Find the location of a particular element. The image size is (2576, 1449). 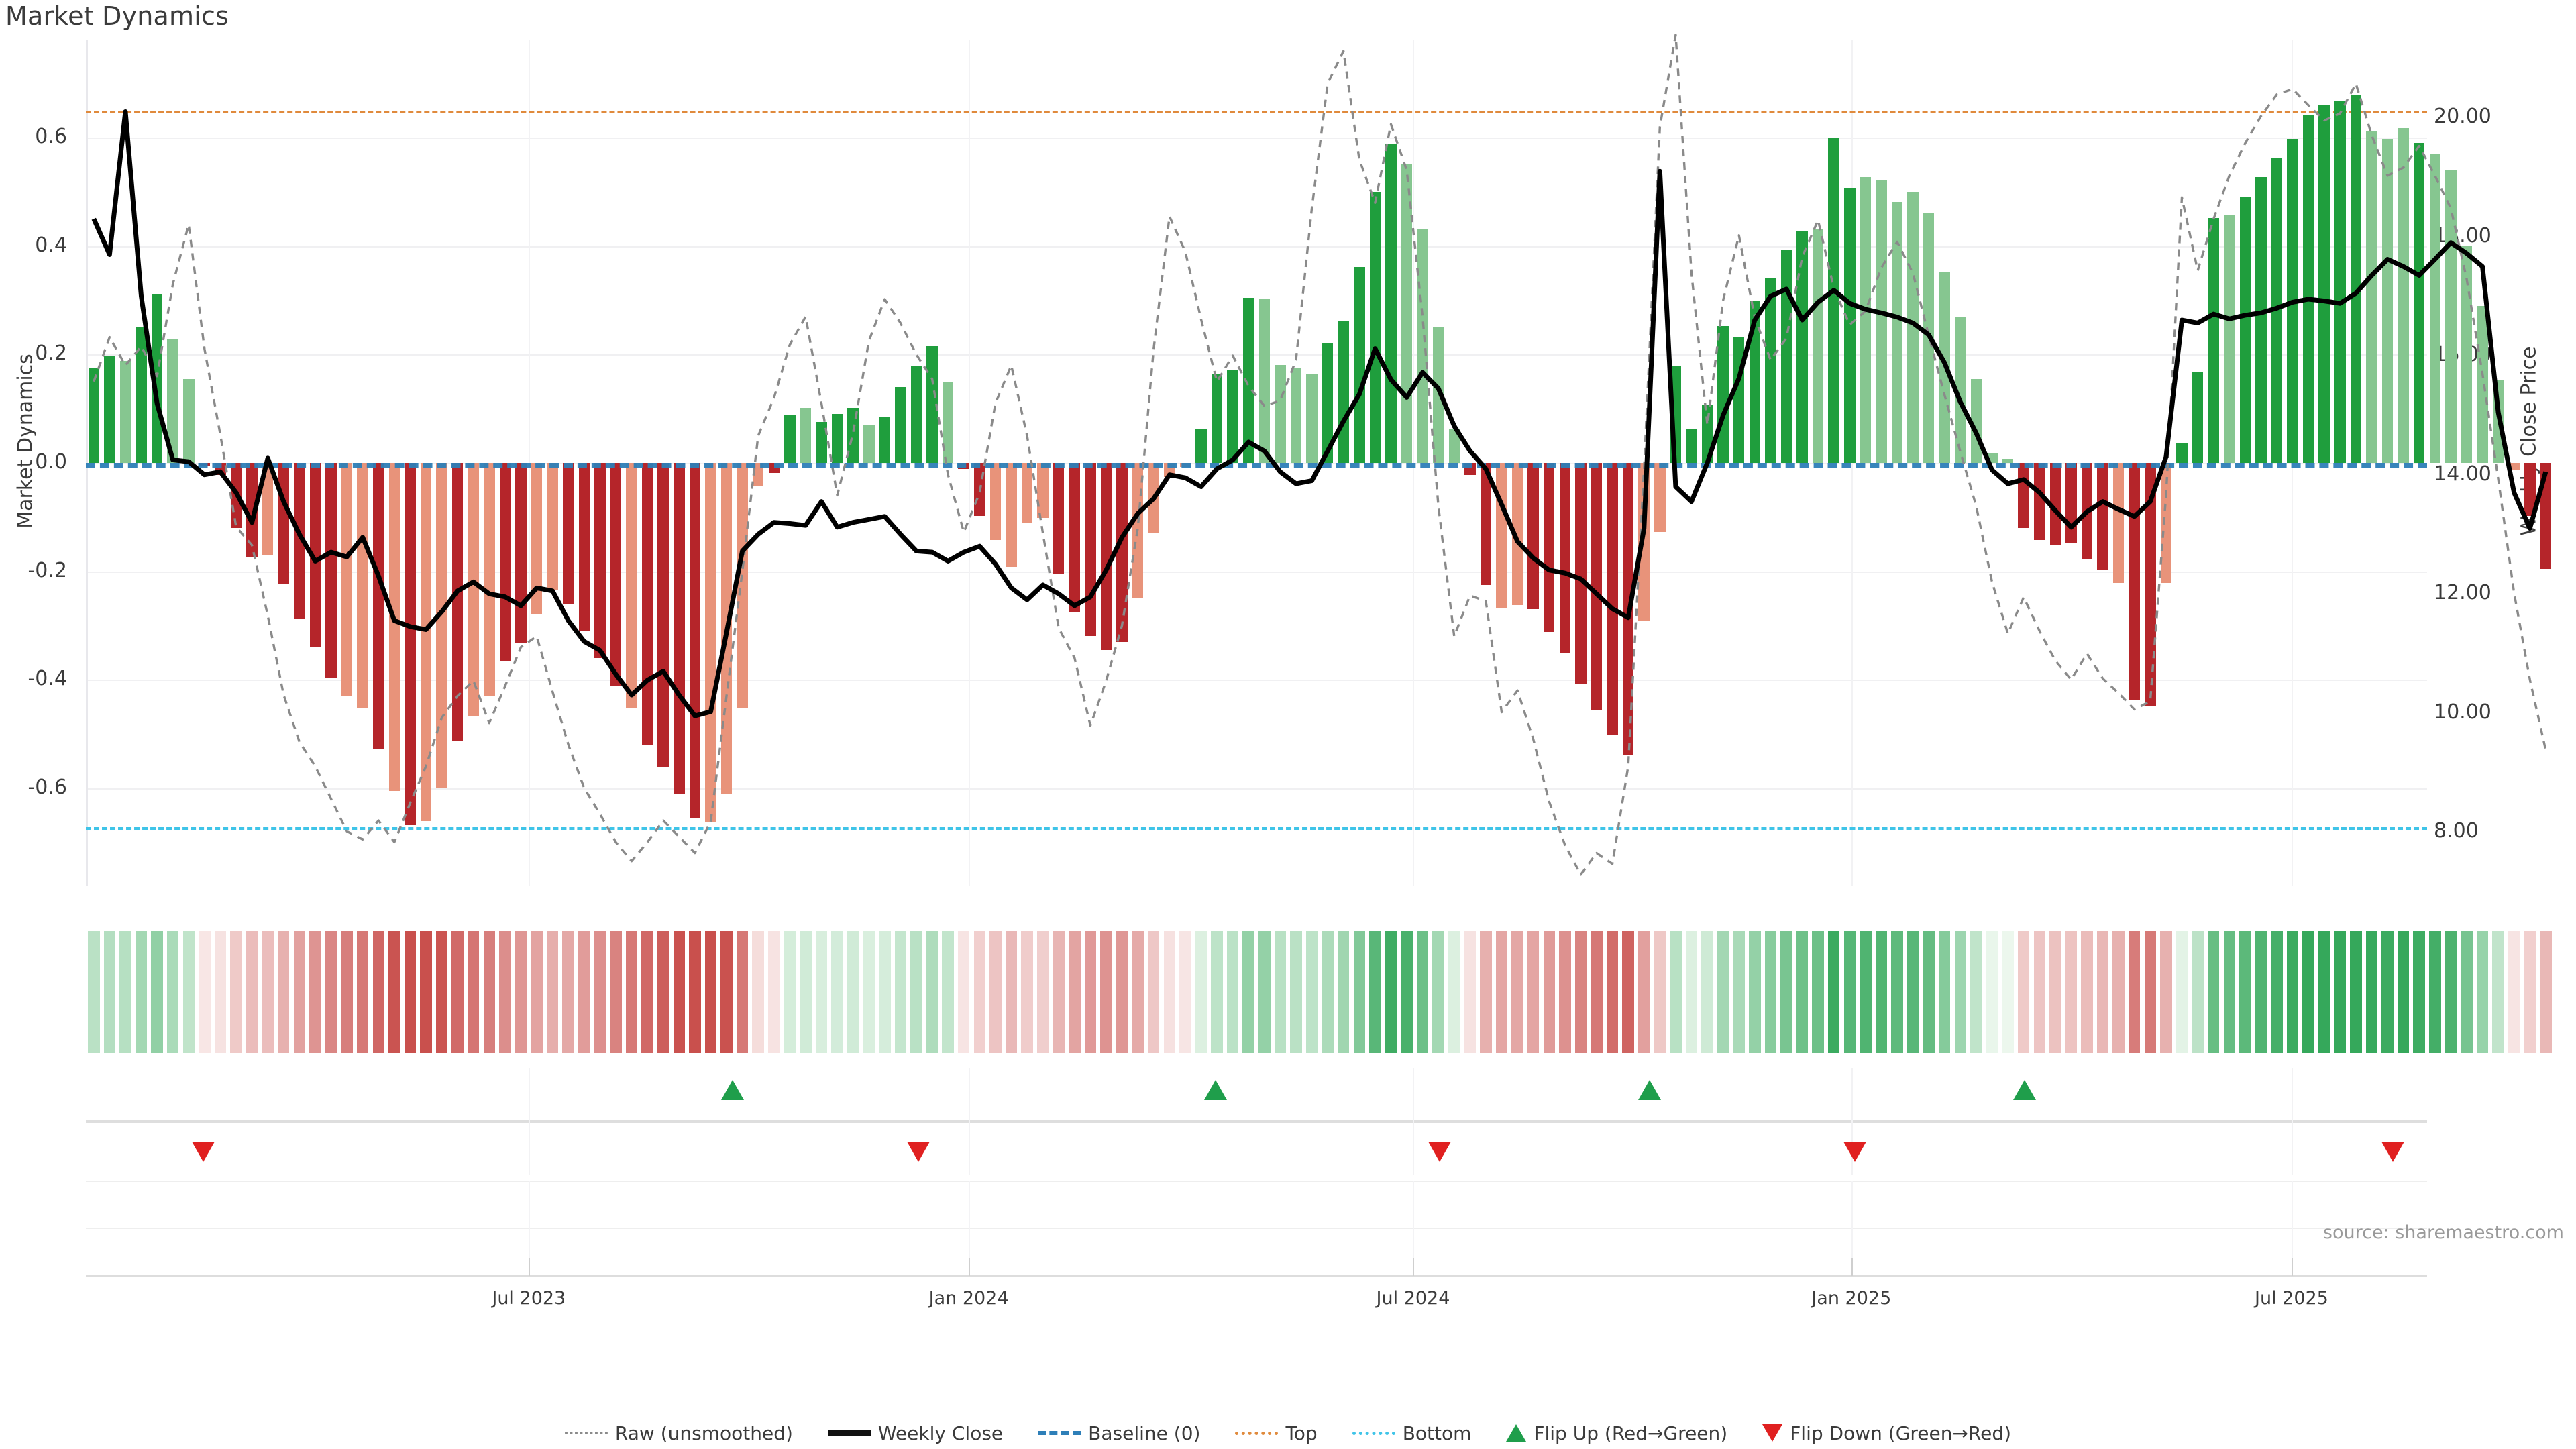

legend-item-top: Top is located at coordinates (1276, 1433).